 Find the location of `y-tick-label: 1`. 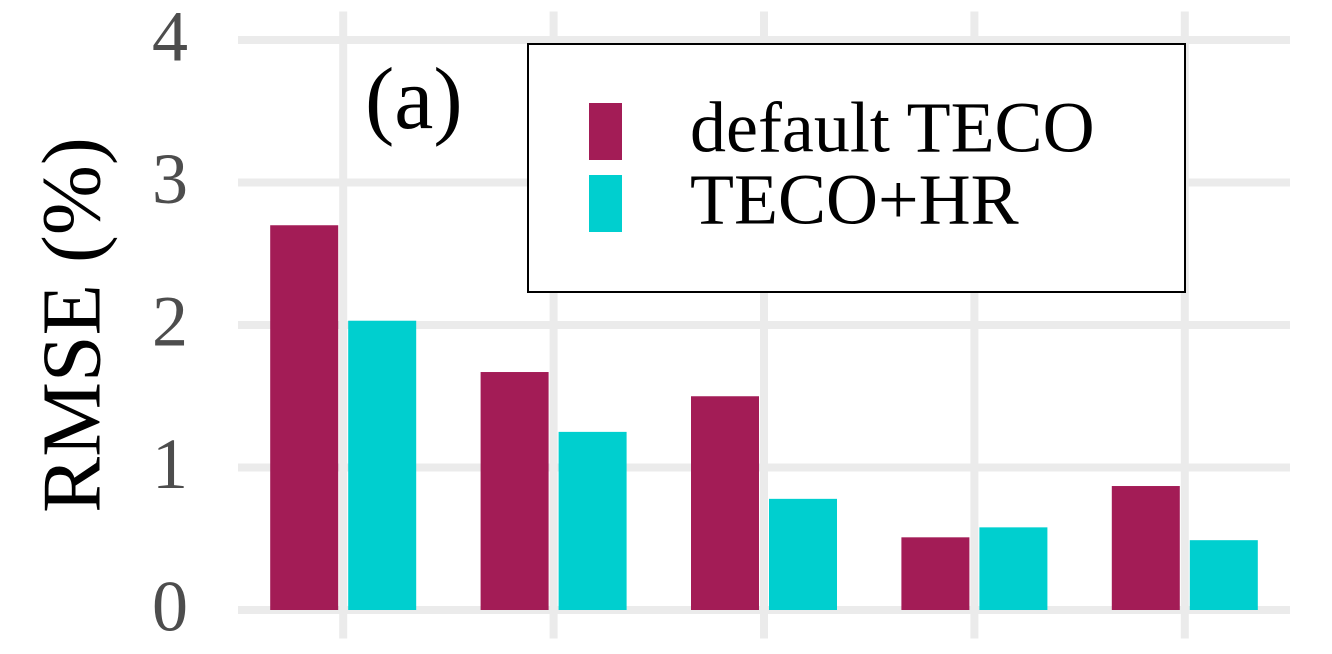

y-tick-label: 1 is located at coordinates (170, 464).